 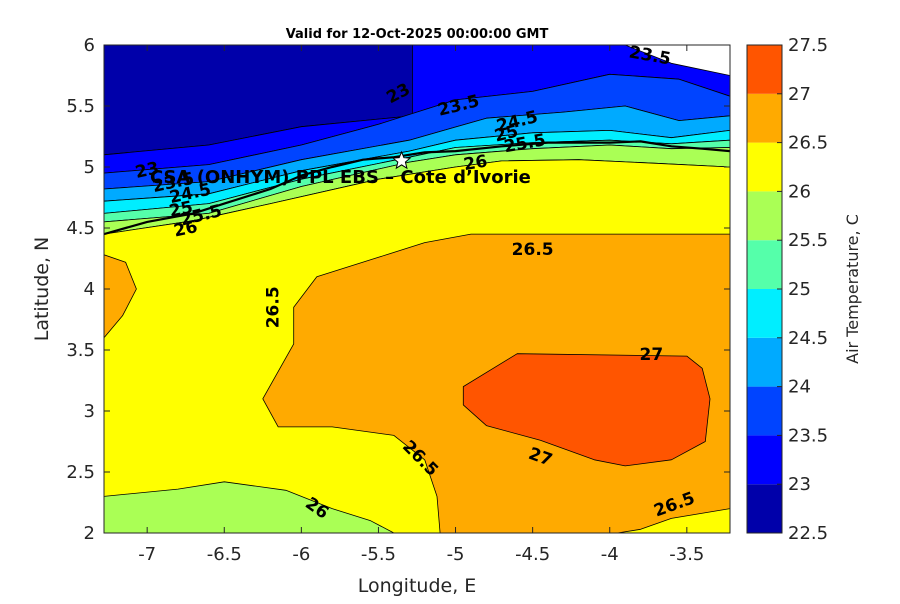 I want to click on x-tick-label: -6.5, so click(x=224, y=554).